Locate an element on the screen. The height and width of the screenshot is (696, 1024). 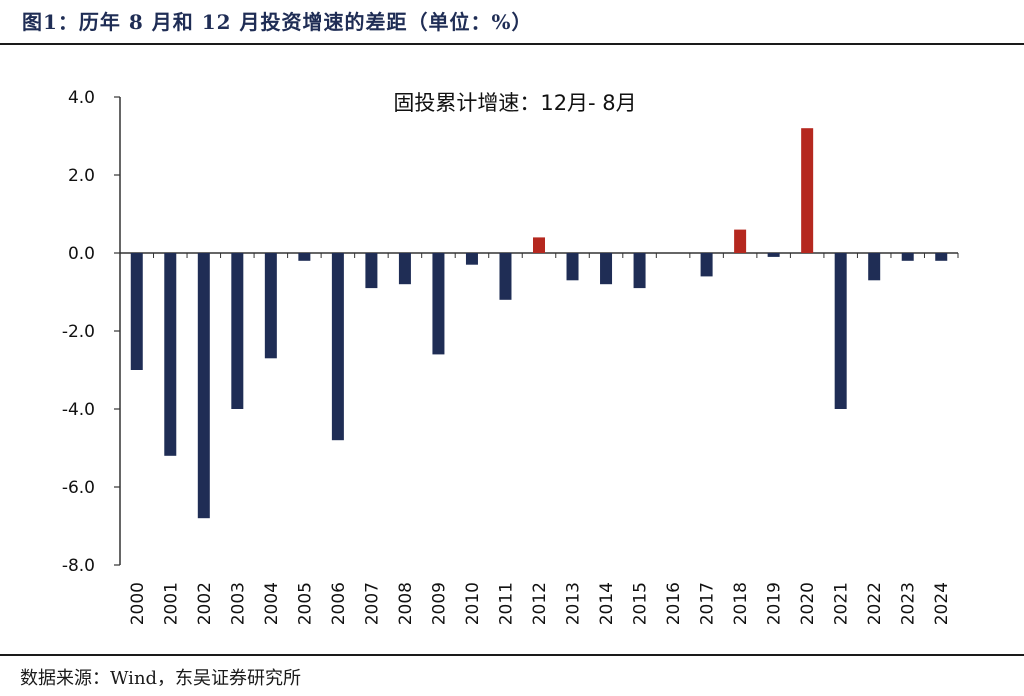
x-tick-label: 2004 is located at coordinates (272, 603).